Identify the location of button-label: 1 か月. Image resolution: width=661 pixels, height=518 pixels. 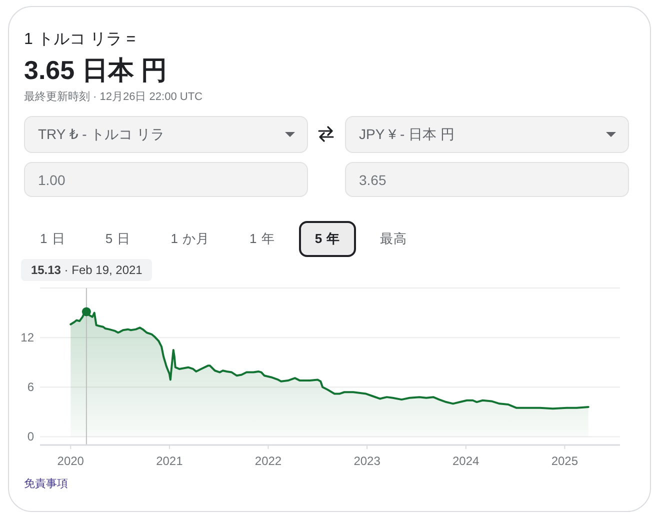
(190, 239).